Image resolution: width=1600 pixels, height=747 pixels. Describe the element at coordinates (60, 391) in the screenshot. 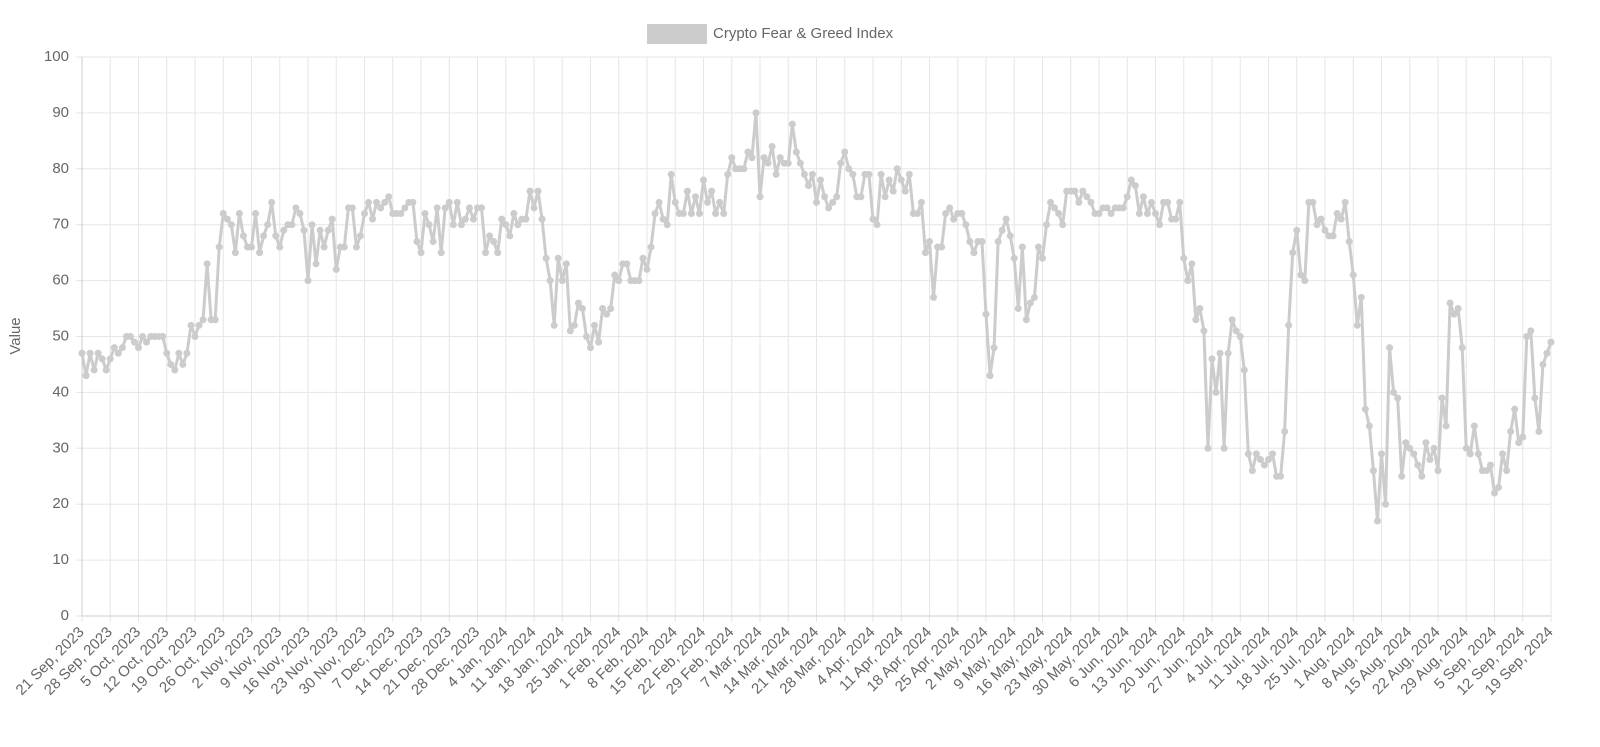

I see `y-tick-label: 40` at that location.